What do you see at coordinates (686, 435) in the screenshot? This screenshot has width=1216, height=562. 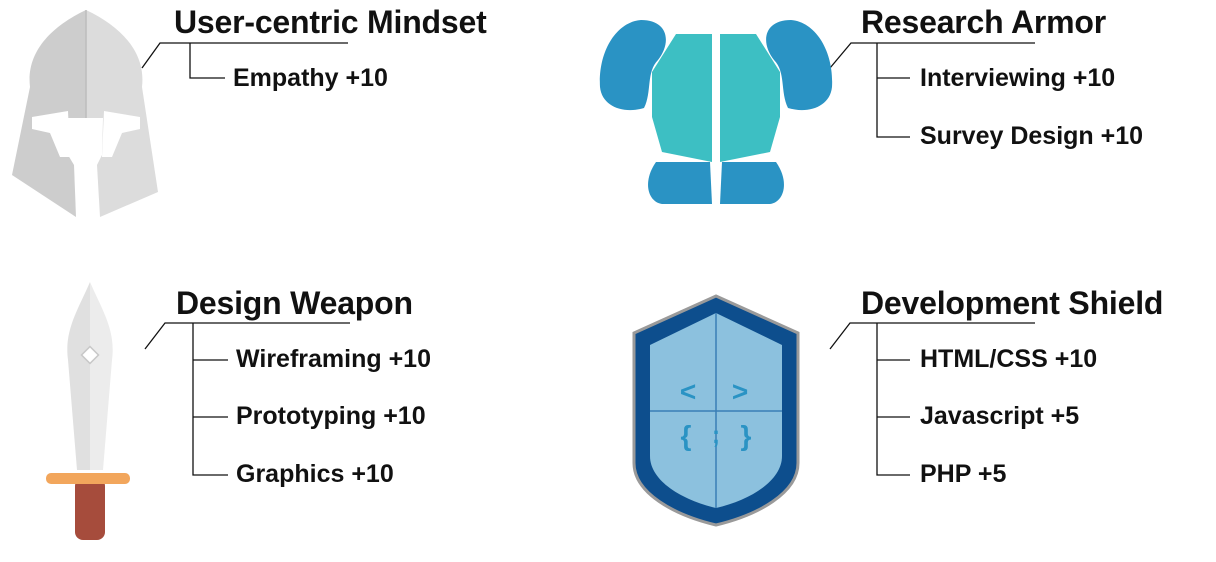 I see `shield-glyph-lbrace: {` at bounding box center [686, 435].